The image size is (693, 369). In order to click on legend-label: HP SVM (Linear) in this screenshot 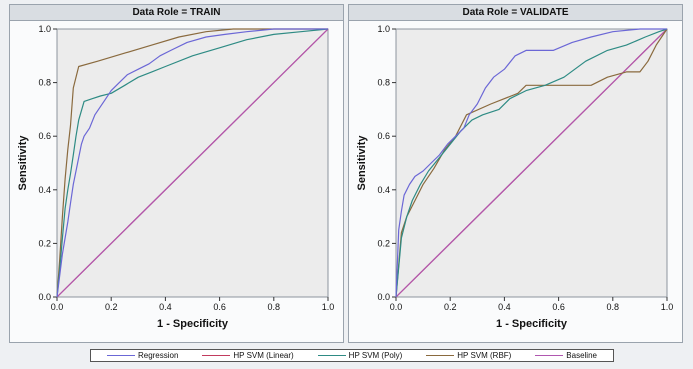, I will do `click(263, 355)`.